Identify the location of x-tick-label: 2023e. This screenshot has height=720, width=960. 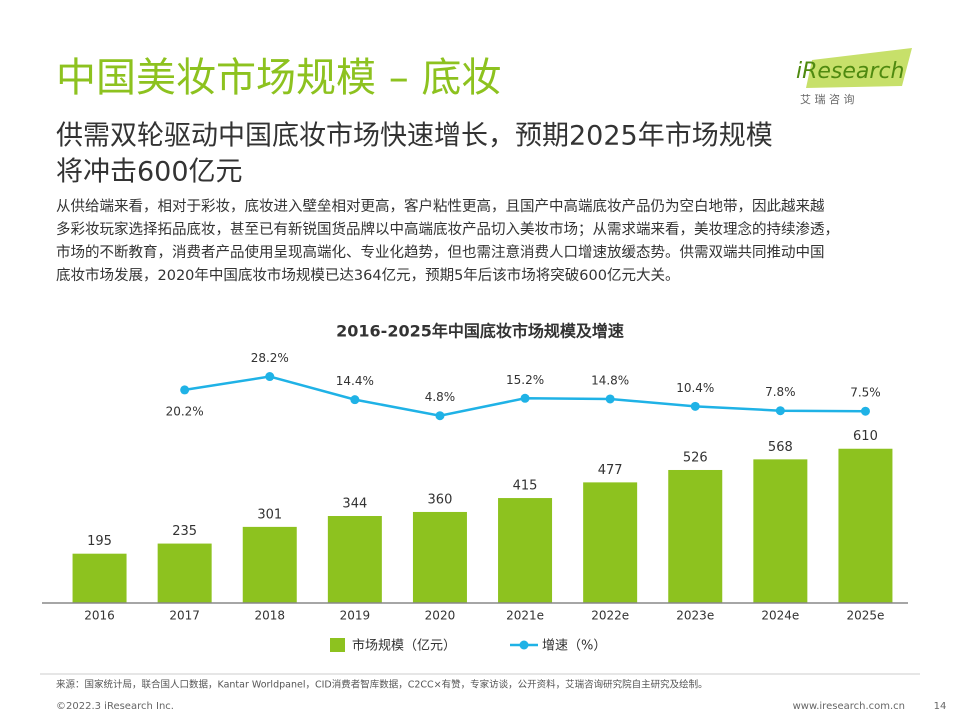
(695, 616).